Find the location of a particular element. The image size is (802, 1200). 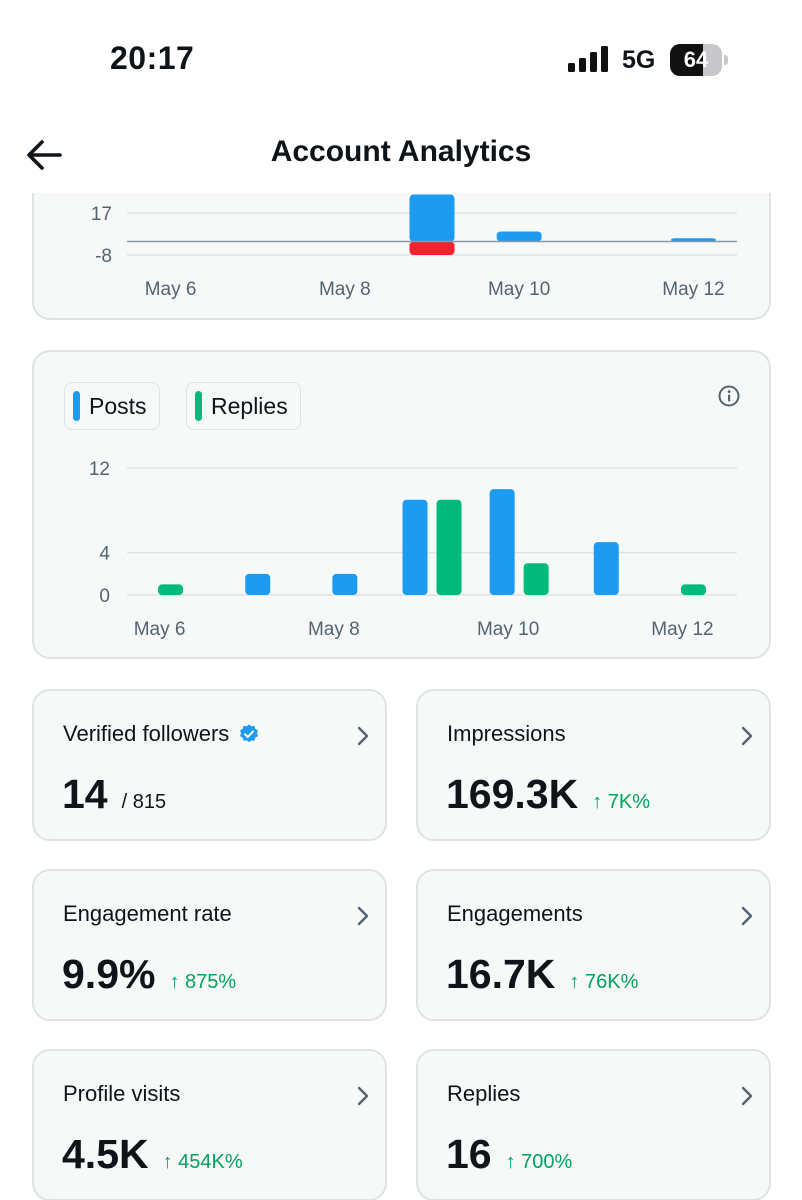

top-bar-chart: 17 -8 May 6 May 8 May 10 May 12 is located at coordinates (414, 247).